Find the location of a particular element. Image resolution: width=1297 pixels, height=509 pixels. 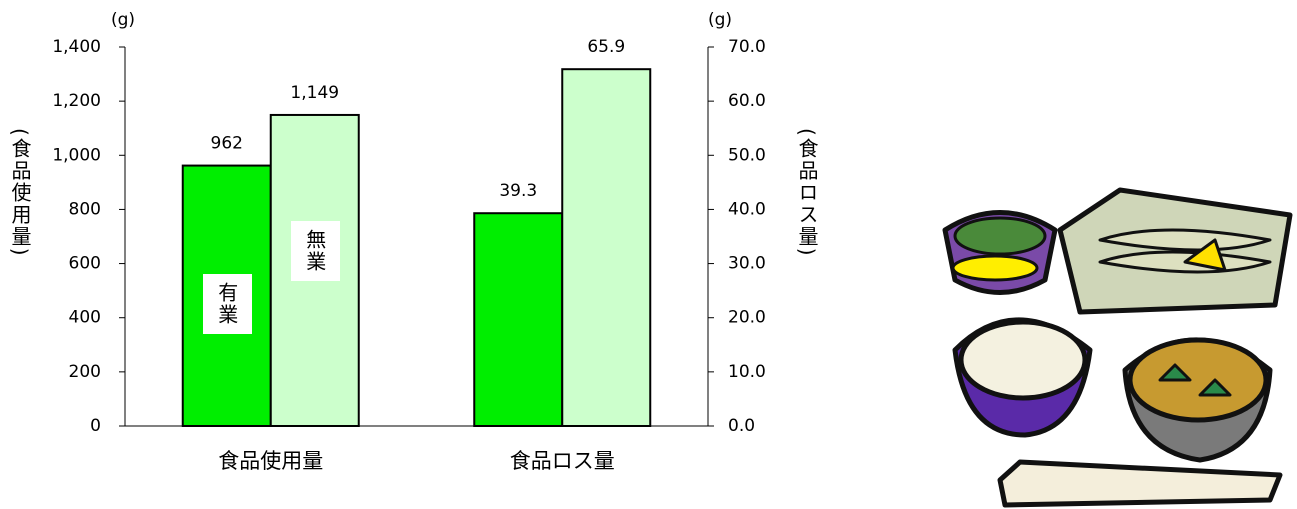

x-tick-label: 食品使用量 is located at coordinates (270, 461).